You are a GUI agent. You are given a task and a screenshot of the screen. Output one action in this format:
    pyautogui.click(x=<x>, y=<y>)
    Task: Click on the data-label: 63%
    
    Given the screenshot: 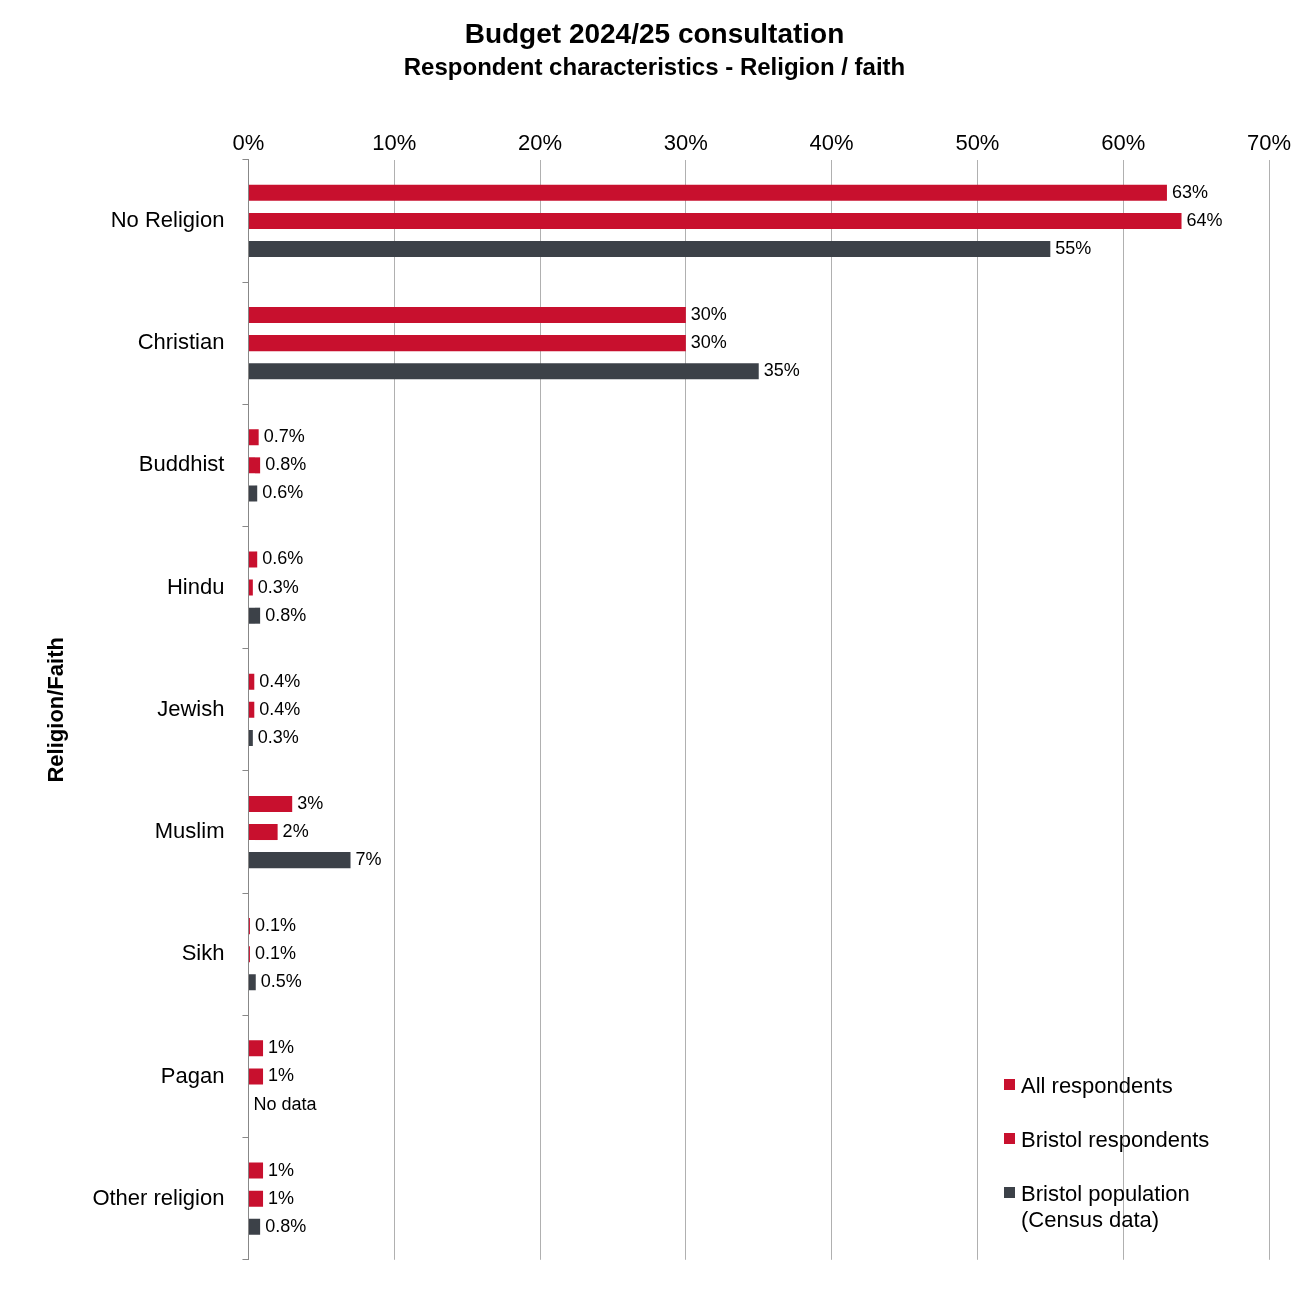 What is the action you would take?
    pyautogui.click(x=1189, y=191)
    